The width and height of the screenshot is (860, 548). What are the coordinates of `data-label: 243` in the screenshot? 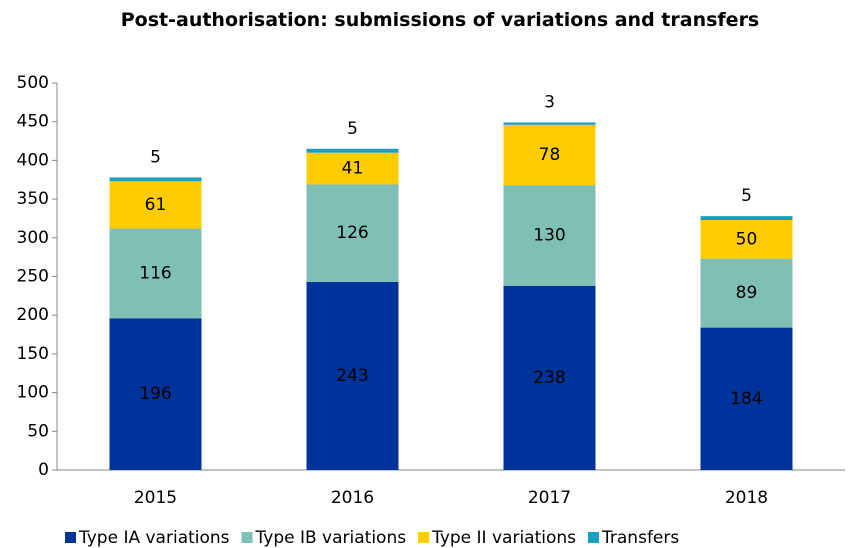 It's located at (352, 376).